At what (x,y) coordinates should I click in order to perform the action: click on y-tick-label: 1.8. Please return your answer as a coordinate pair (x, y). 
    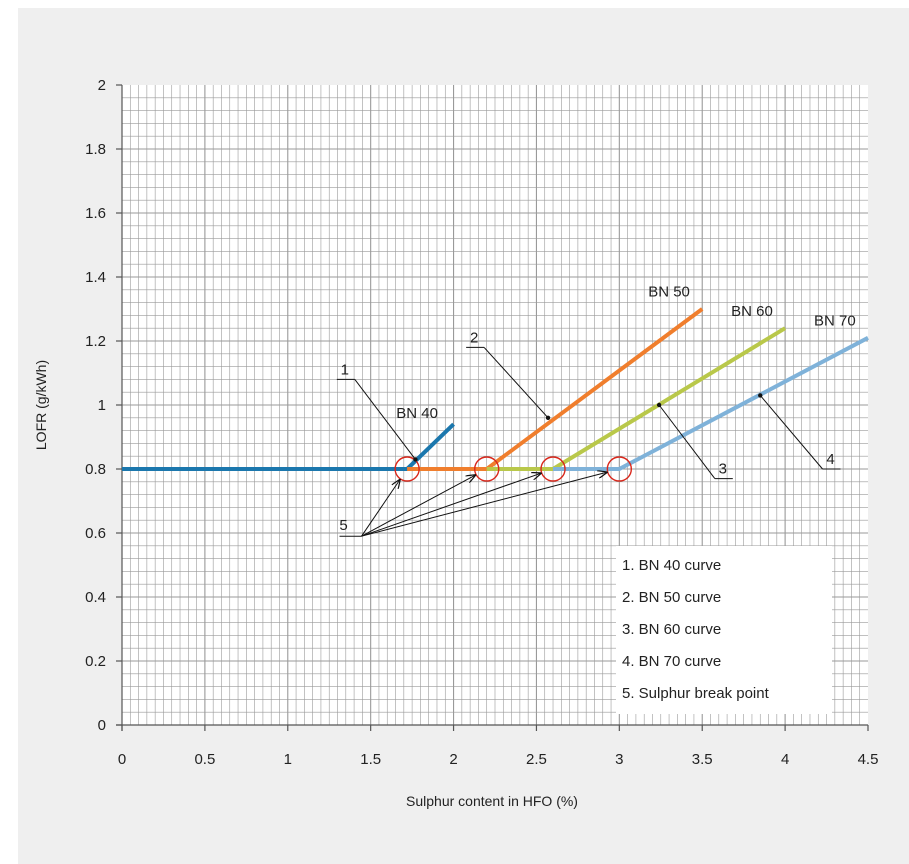
    Looking at the image, I should click on (95, 149).